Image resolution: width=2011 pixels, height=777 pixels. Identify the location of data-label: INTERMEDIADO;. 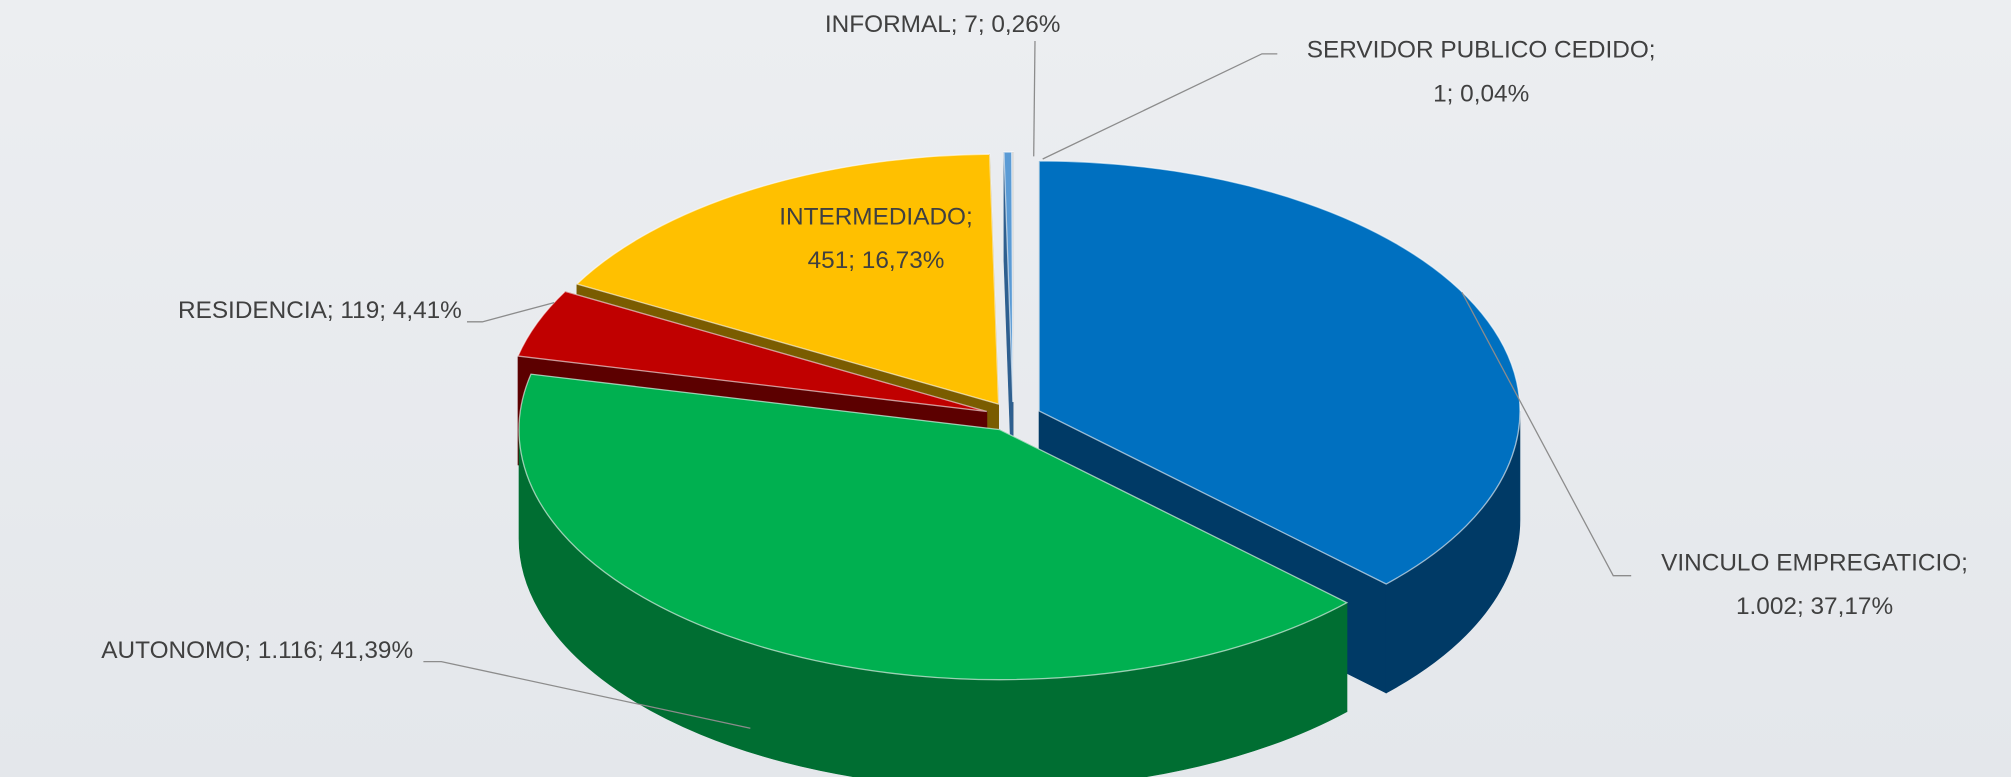
(876, 216).